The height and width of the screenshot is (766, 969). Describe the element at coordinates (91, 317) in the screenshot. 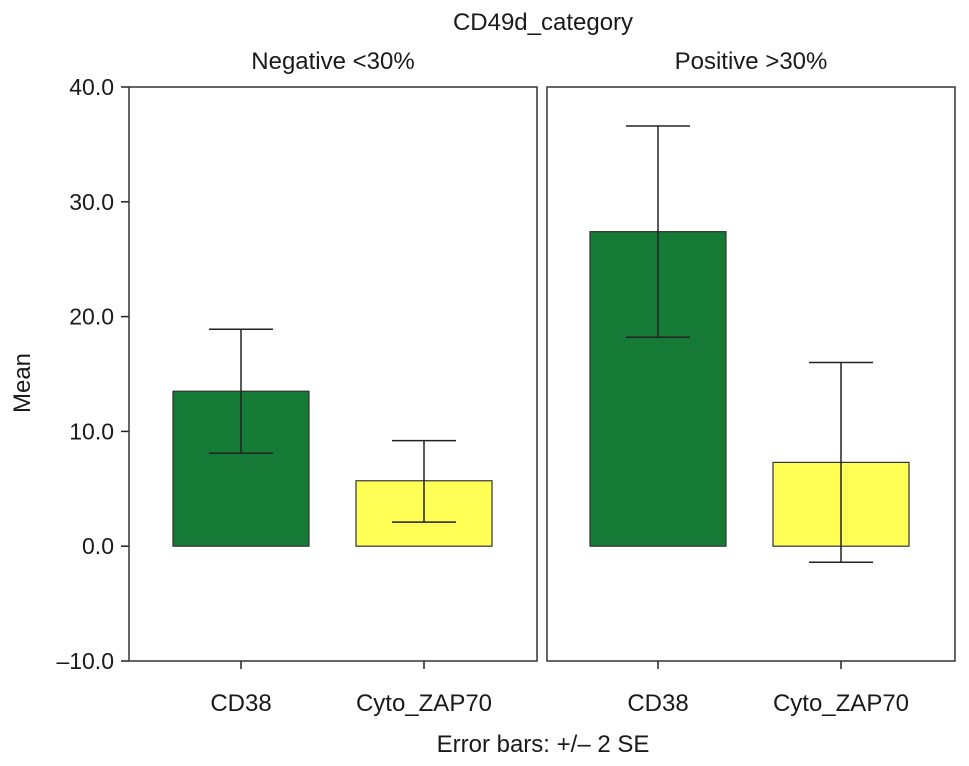

I see `y-tick-label: 20.0` at that location.